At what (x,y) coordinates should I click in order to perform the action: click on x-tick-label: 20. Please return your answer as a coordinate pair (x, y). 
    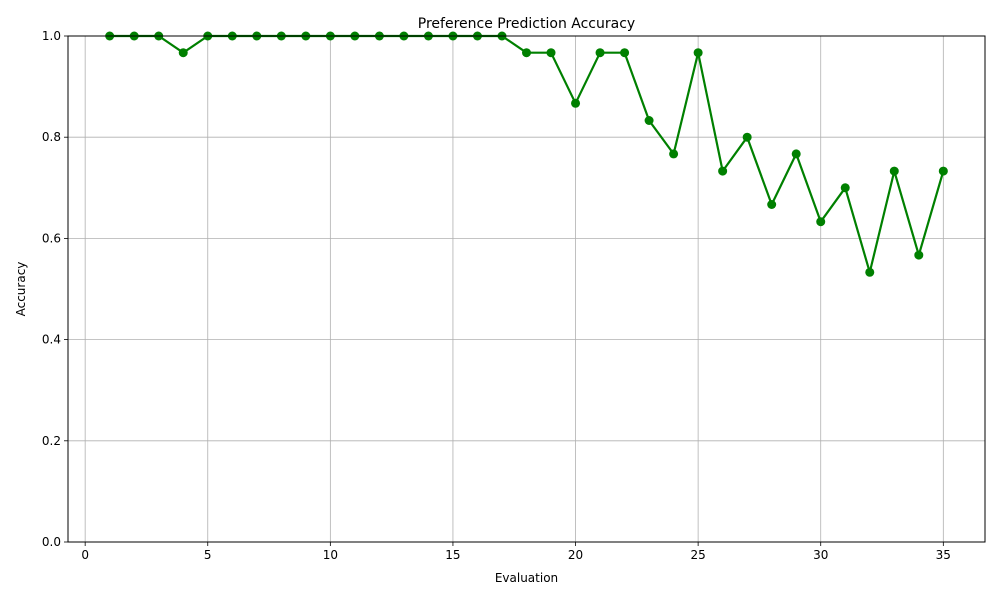
    Looking at the image, I should click on (575, 555).